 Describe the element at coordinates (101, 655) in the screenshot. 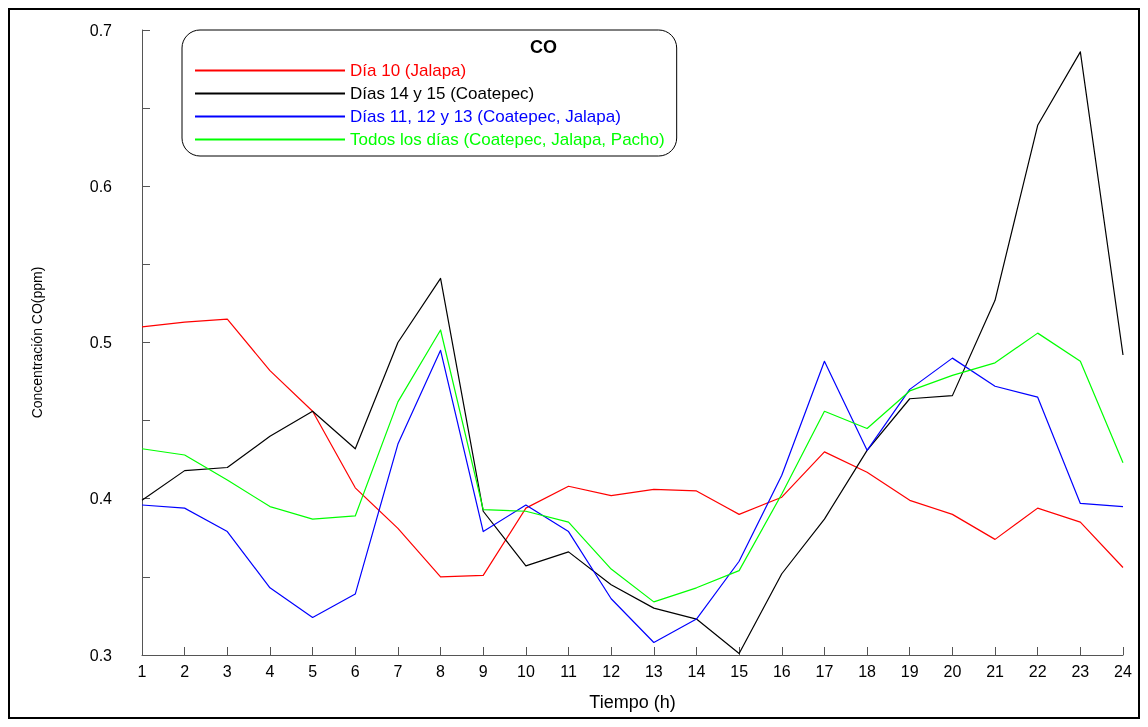

I see `y-tick-label: 0.3` at that location.